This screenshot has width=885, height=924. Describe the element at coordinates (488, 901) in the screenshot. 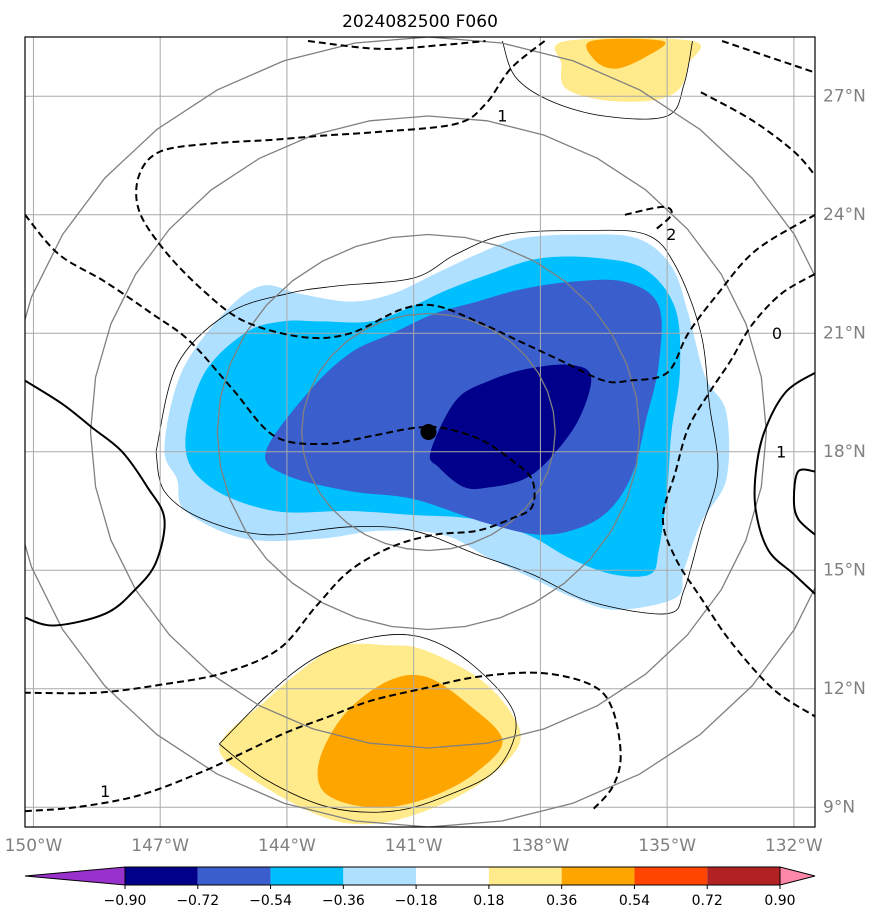

I see `colorbar-tick-label-5: 0.18` at that location.